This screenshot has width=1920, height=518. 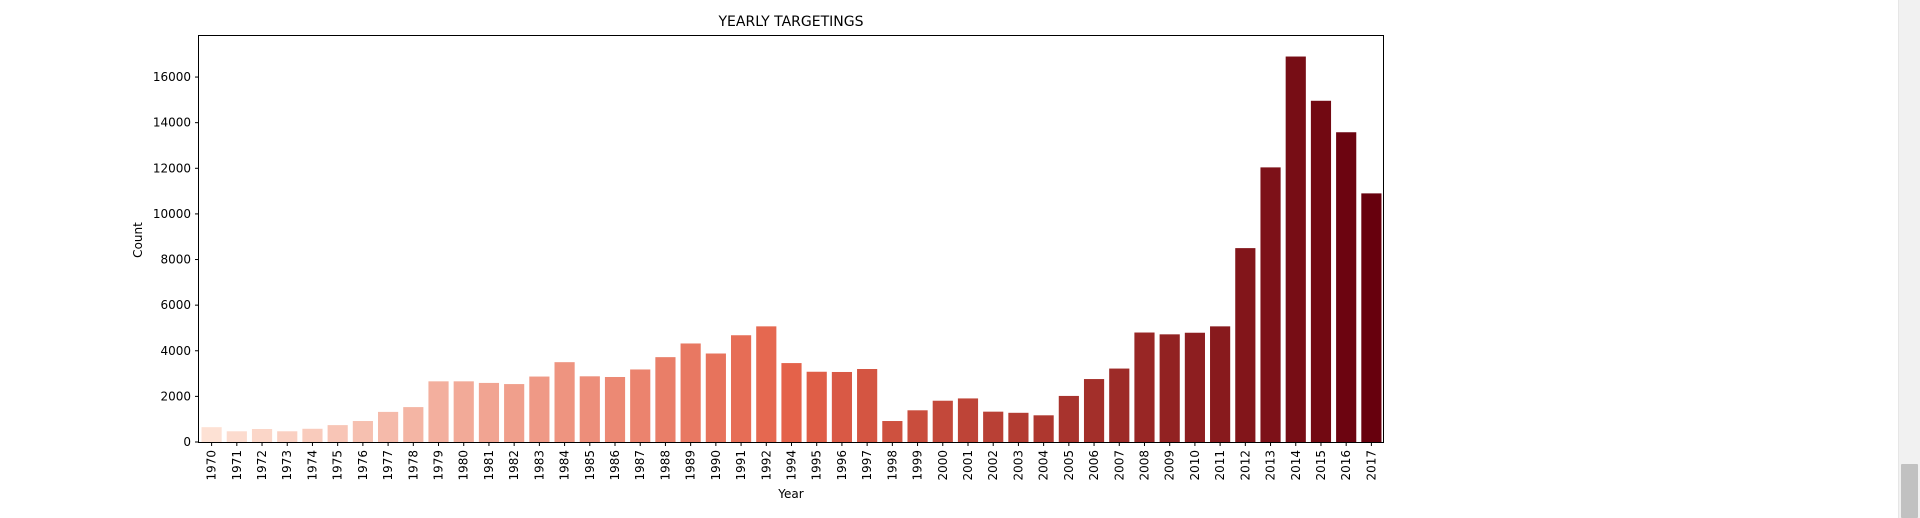 What do you see at coordinates (172, 214) in the screenshot?
I see `y-tick-label: 10000` at bounding box center [172, 214].